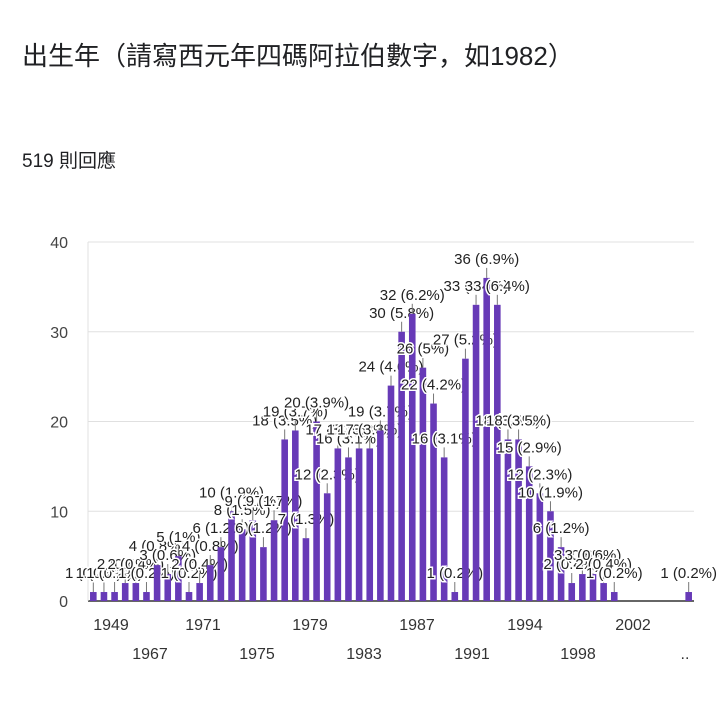 The height and width of the screenshot is (705, 717). I want to click on question-title: 出生年（請寫西元年四碼阿拉伯數字，如1982）, so click(298, 56).